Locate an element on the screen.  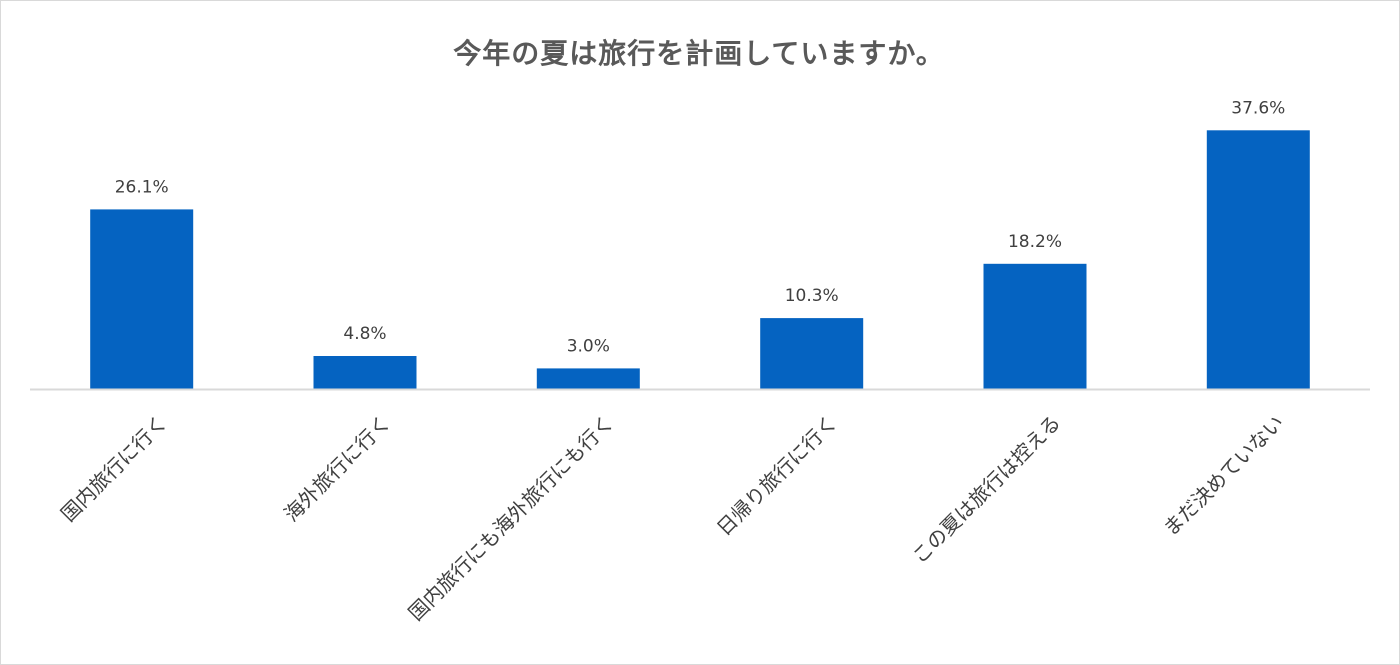
value-label-3: 3.0% is located at coordinates (588, 346).